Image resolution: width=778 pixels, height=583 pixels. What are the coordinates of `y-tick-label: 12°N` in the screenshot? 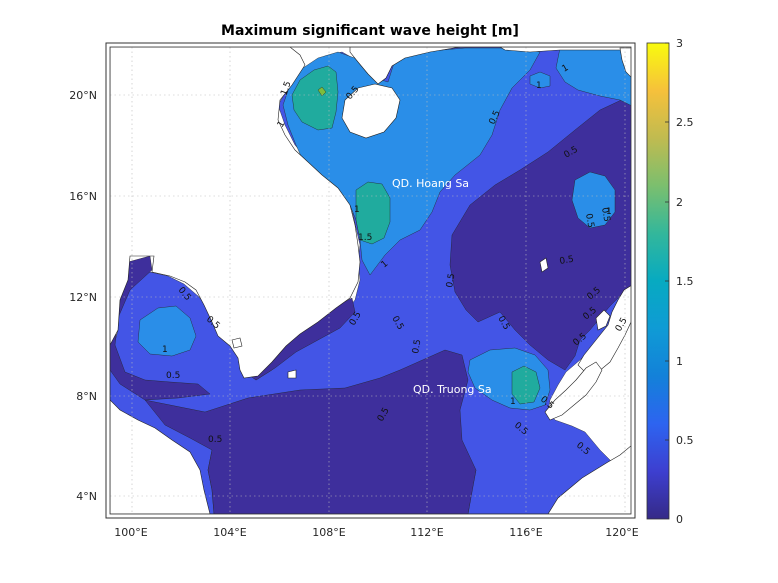 It's located at (83, 297).